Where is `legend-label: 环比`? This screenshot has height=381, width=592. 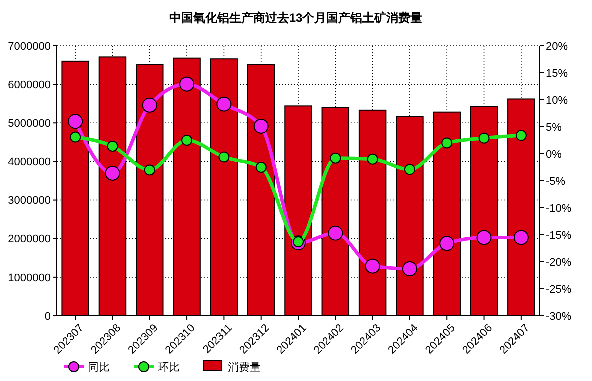 legend-label: 环比 is located at coordinates (169, 367).